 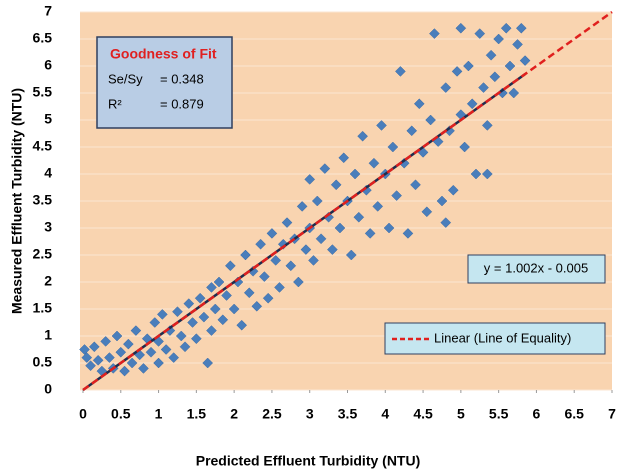 What do you see at coordinates (272, 414) in the screenshot?
I see `x-tick-label: 2.5` at bounding box center [272, 414].